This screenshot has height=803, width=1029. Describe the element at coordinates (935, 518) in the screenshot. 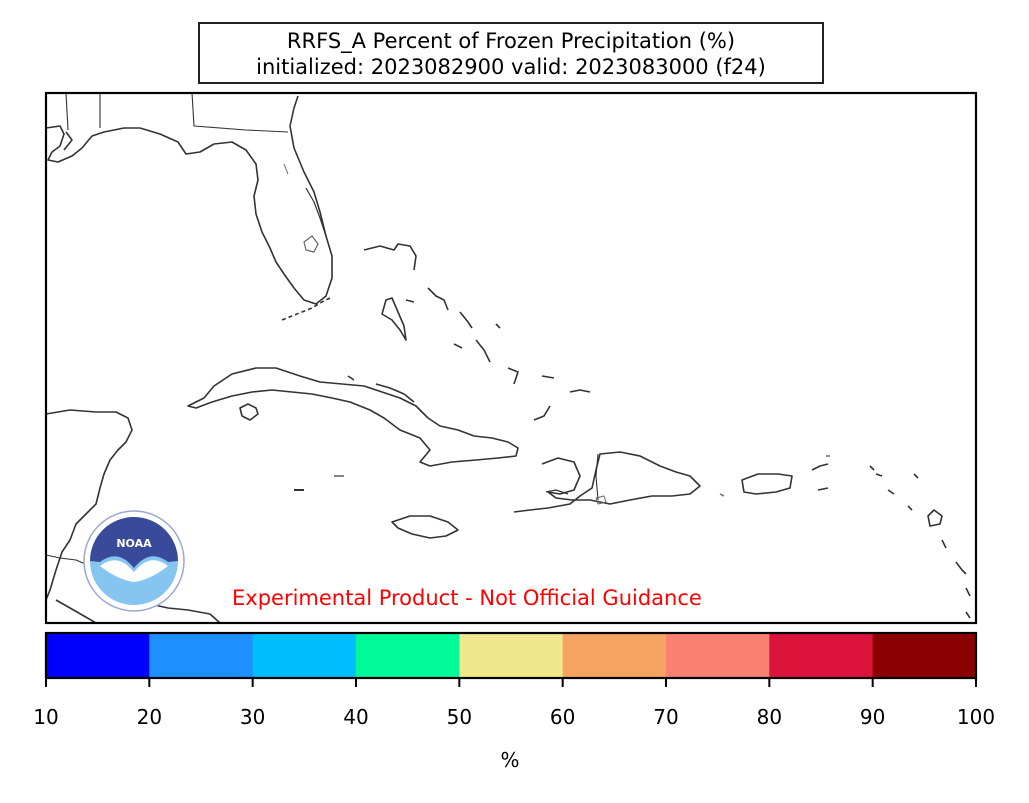

I see `guadeloupe` at that location.